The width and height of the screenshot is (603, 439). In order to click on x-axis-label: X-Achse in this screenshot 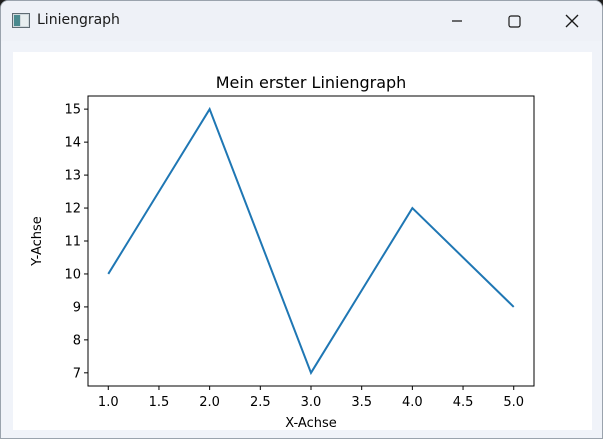, I will do `click(311, 423)`.